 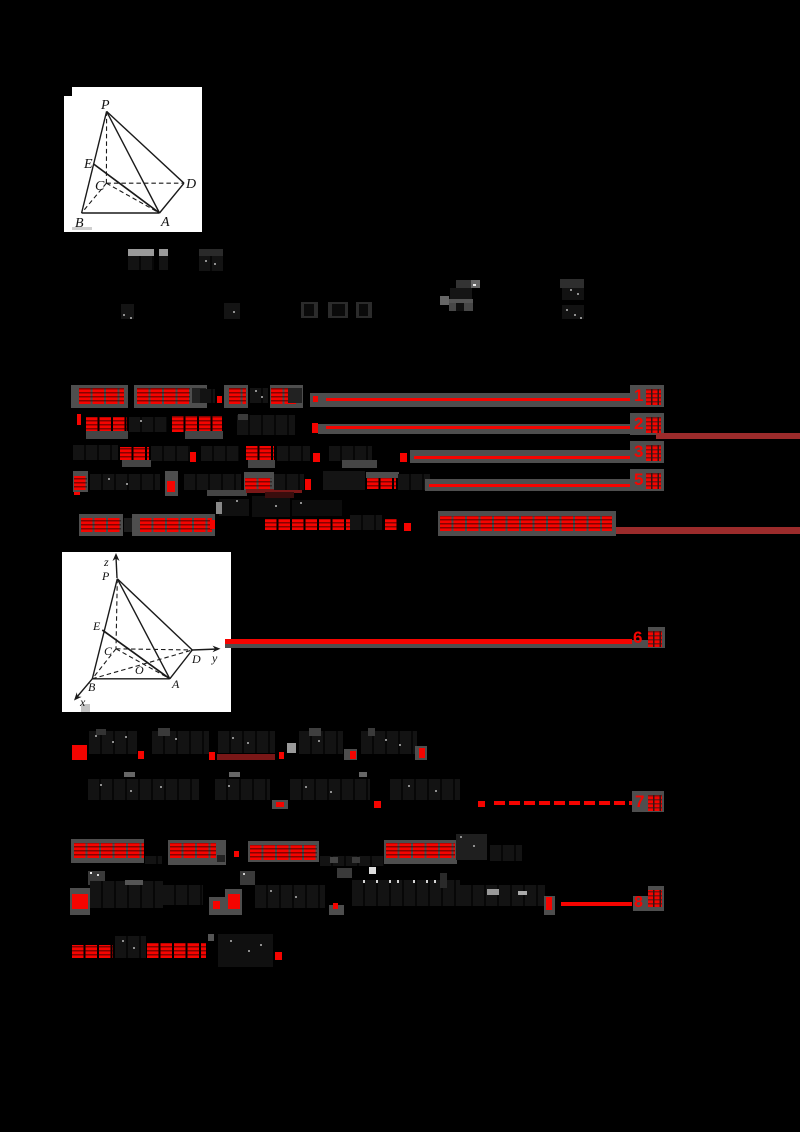 What do you see at coordinates (139, 670) in the screenshot?
I see `svg-text: O` at bounding box center [139, 670].